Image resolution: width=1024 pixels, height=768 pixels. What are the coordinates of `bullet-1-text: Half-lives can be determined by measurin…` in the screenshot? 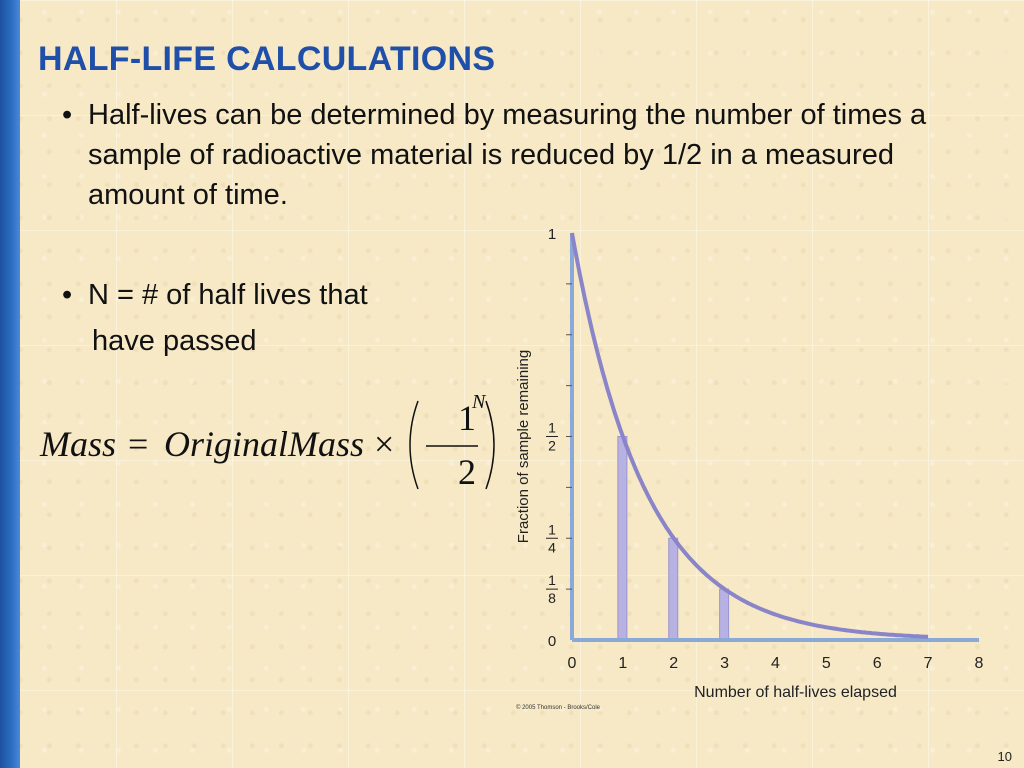 It's located at (507, 155).